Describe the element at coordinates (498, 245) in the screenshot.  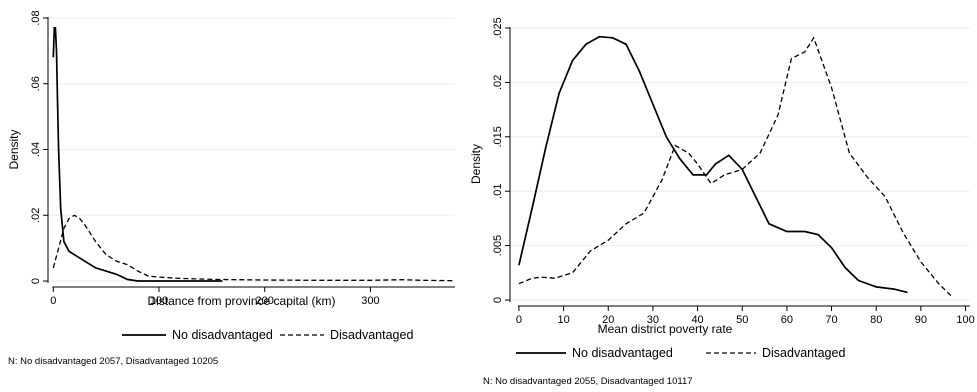
I see `right-y-tick-label-1: .005` at that location.